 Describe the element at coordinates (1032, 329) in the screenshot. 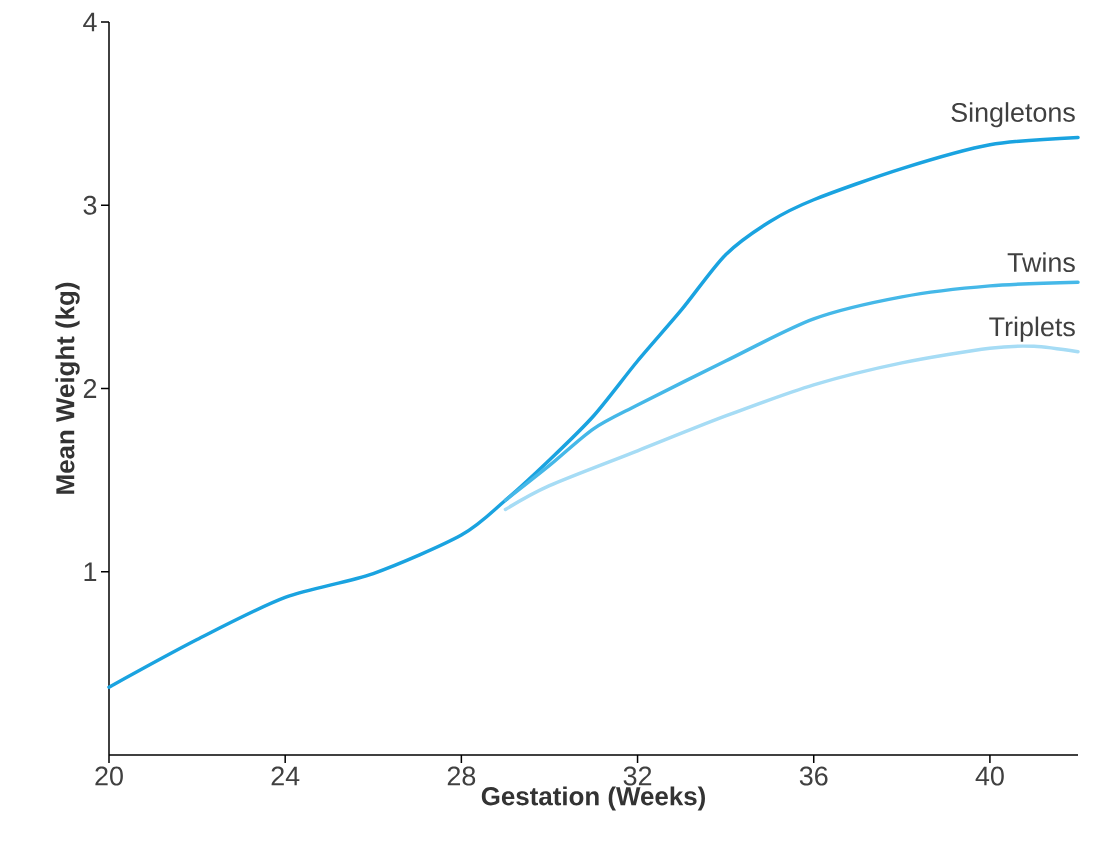

I see `series-label: Triplets` at that location.